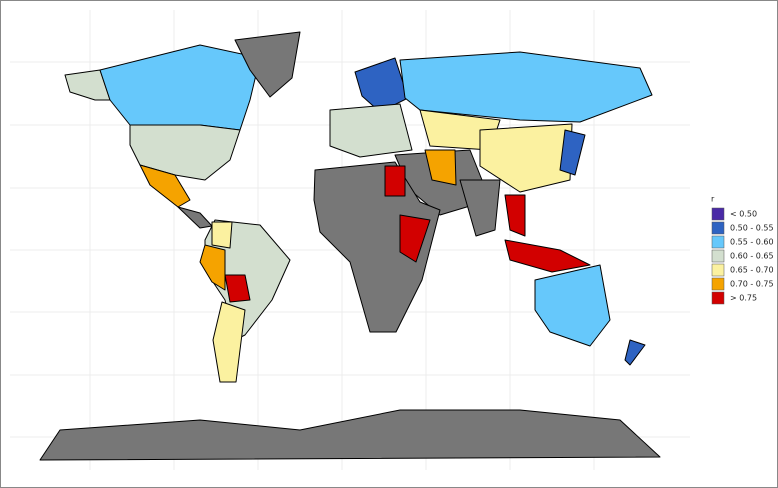  Describe the element at coordinates (752, 256) in the screenshot. I see `legend-label: 0.60 - 0.65` at that location.